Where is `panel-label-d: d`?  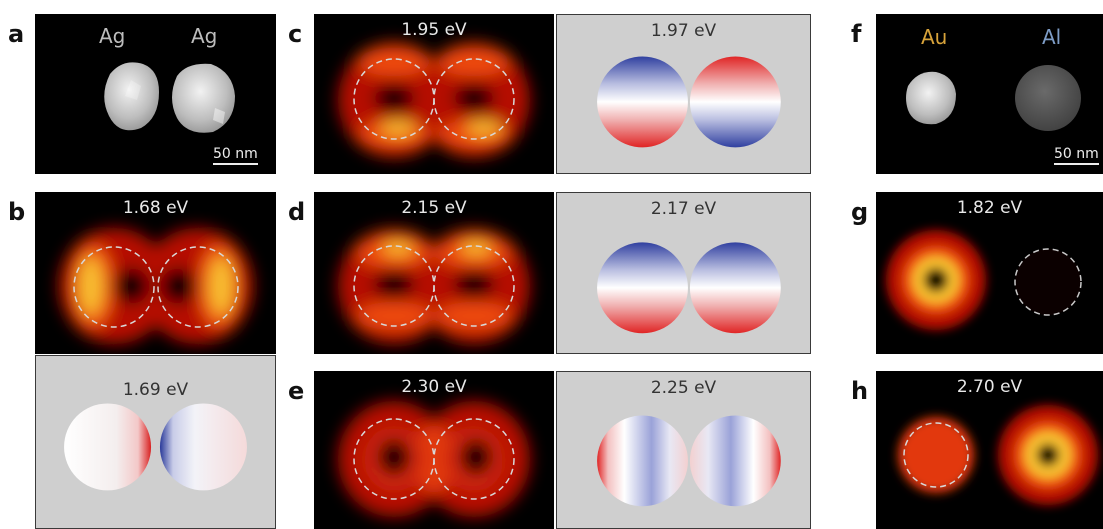
panel-label-d: d is located at coordinates (297, 212).